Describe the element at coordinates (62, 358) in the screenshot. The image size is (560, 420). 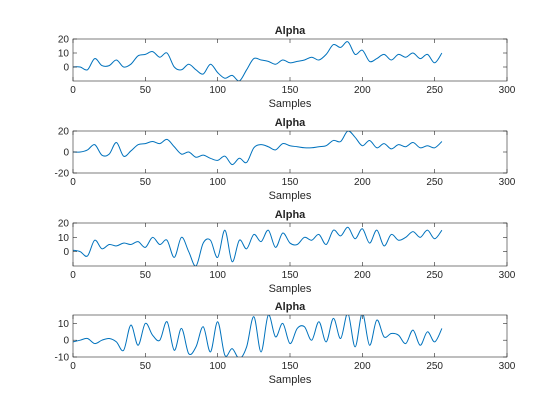
I see `y-tick-label: -10` at that location.